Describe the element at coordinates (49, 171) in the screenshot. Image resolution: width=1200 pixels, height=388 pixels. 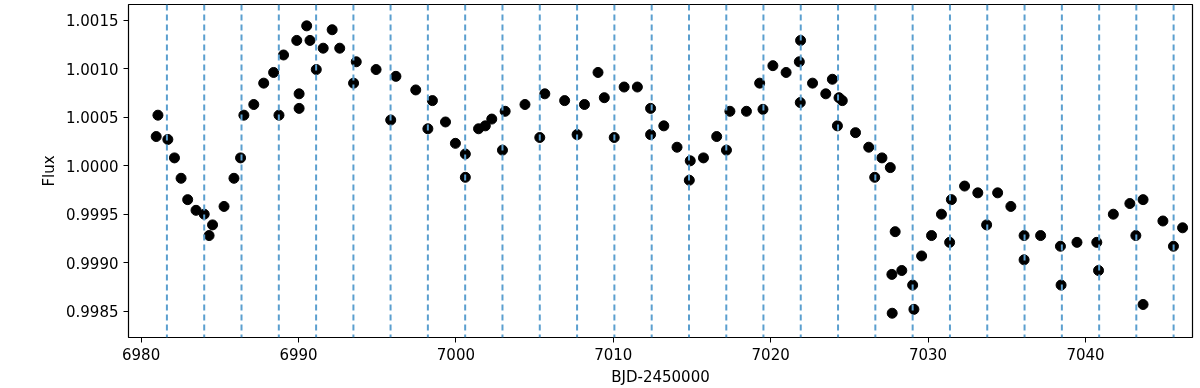
I see `y-axis-title: Flux` at that location.